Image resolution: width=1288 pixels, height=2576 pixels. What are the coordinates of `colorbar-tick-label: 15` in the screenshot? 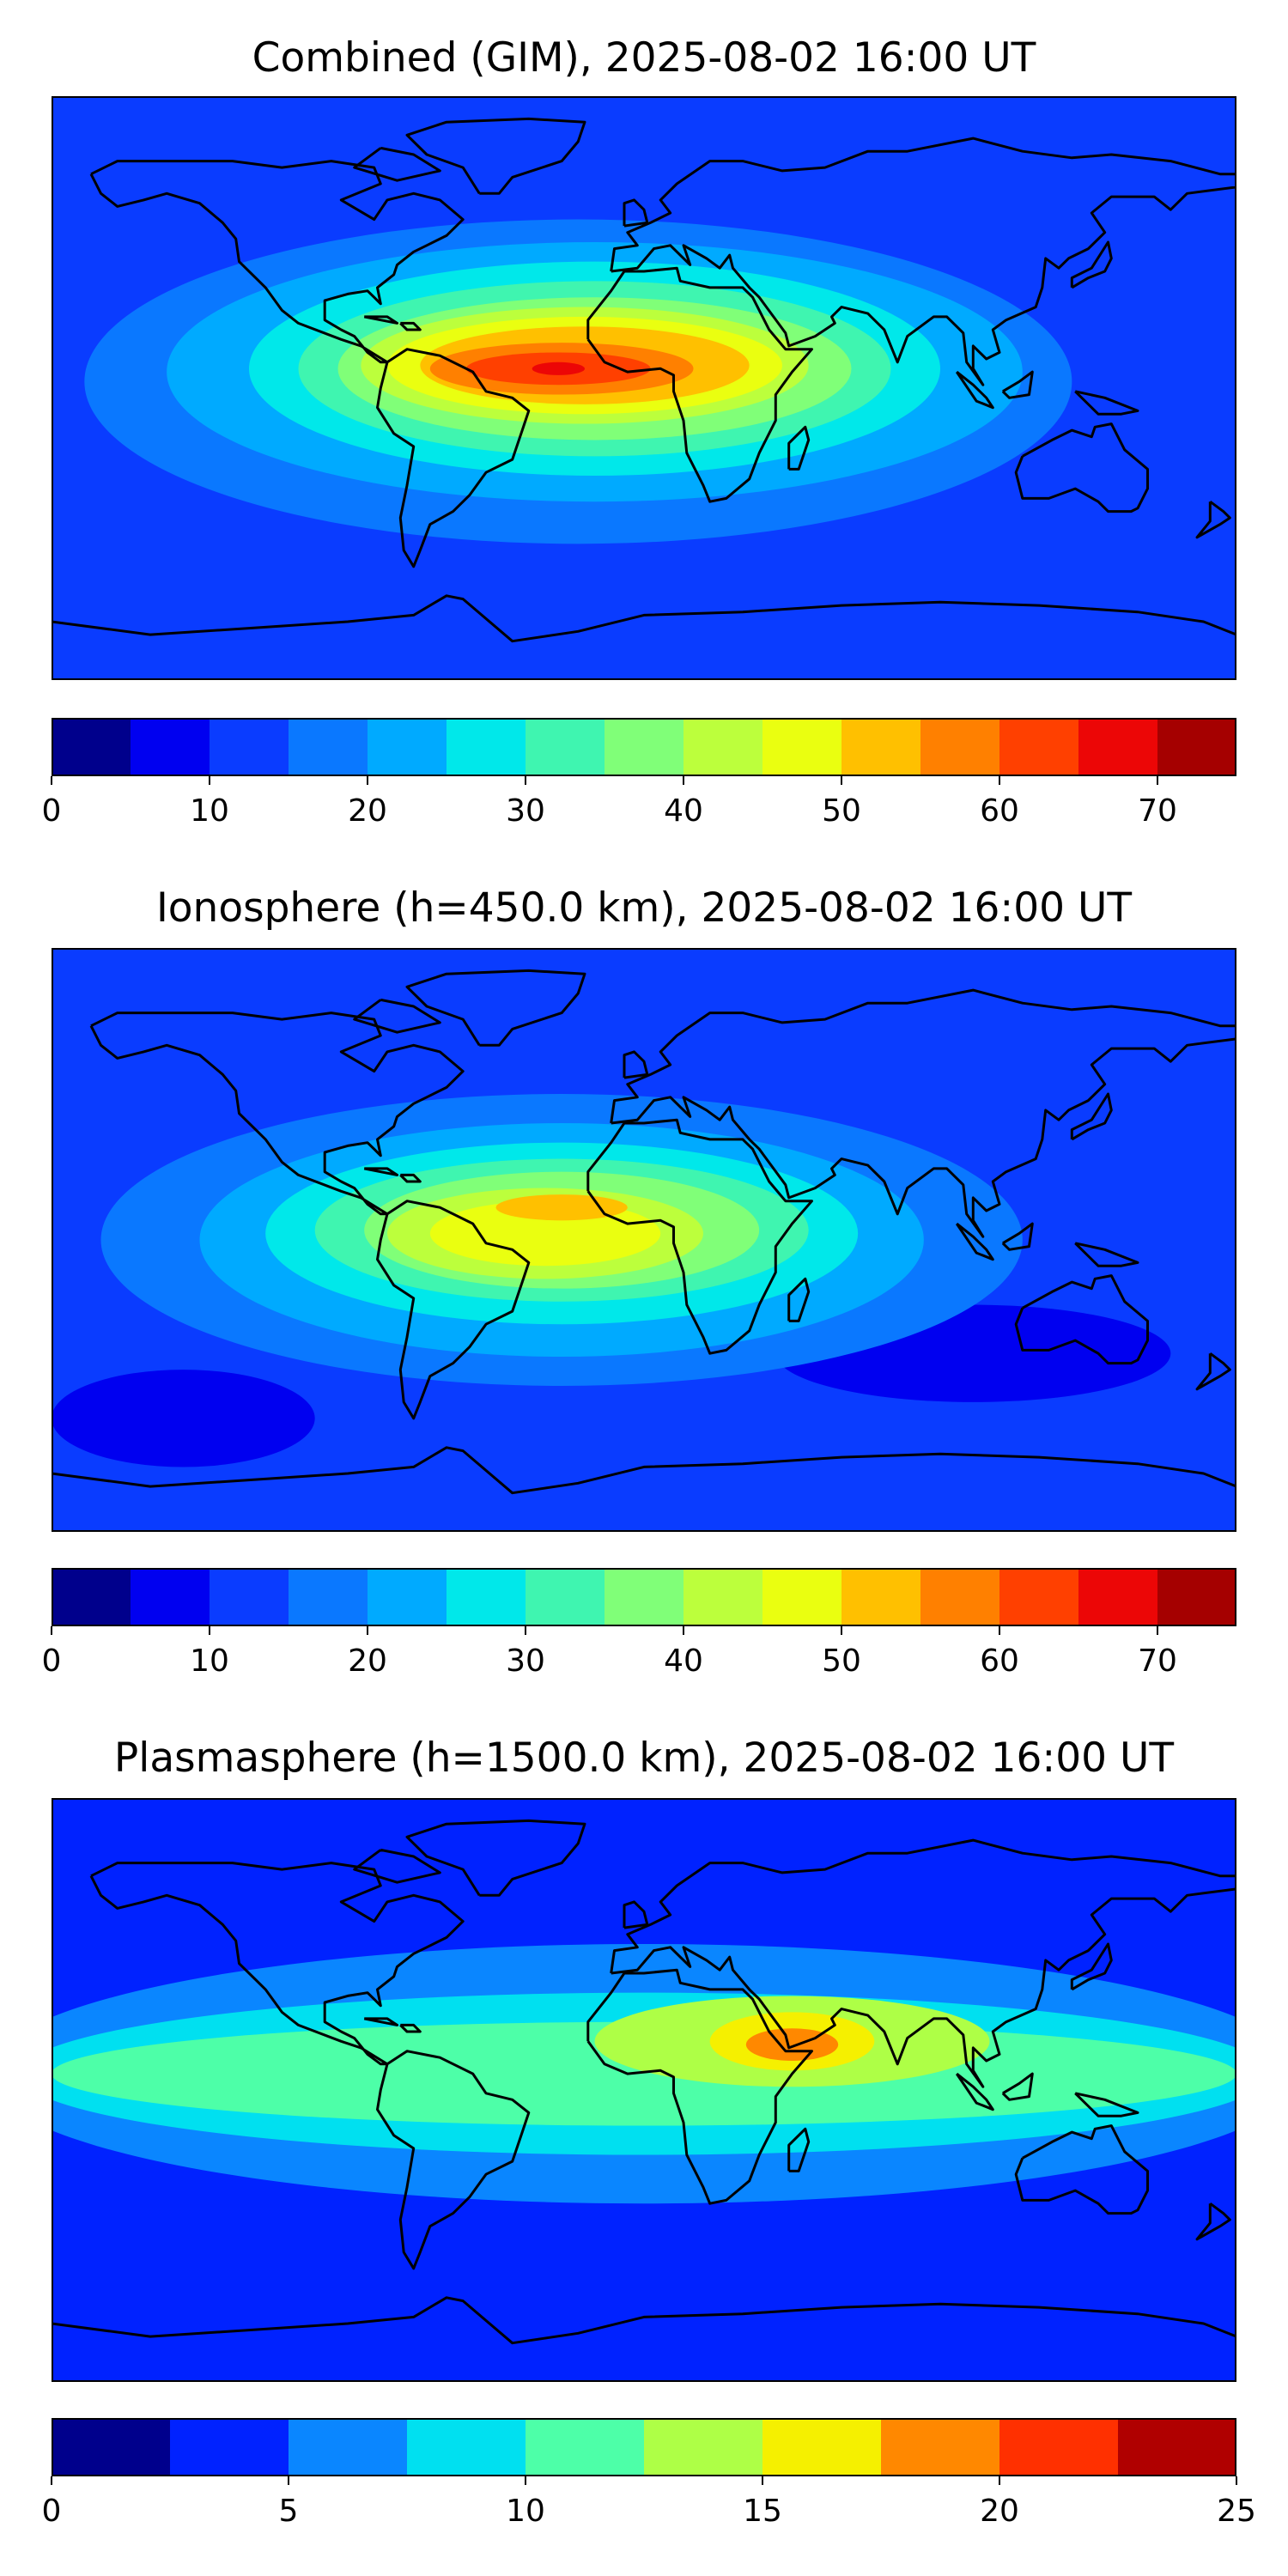 It's located at (762, 2511).